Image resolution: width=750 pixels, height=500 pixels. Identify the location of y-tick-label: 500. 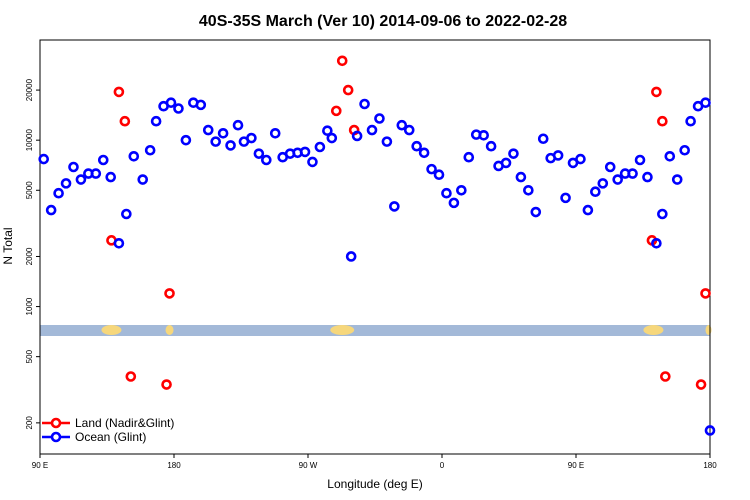
(29, 356).